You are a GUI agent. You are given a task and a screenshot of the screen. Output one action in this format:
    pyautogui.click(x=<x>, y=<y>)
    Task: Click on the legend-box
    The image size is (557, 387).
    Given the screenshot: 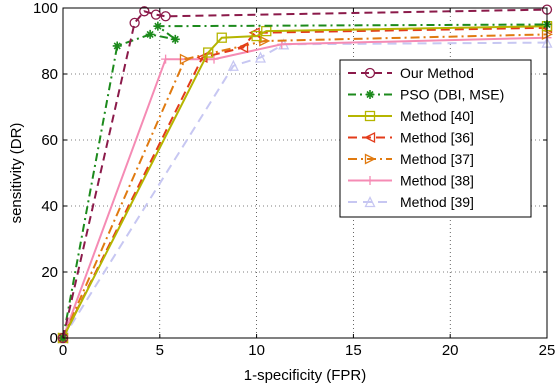 What is the action you would take?
    pyautogui.click(x=435, y=138)
    